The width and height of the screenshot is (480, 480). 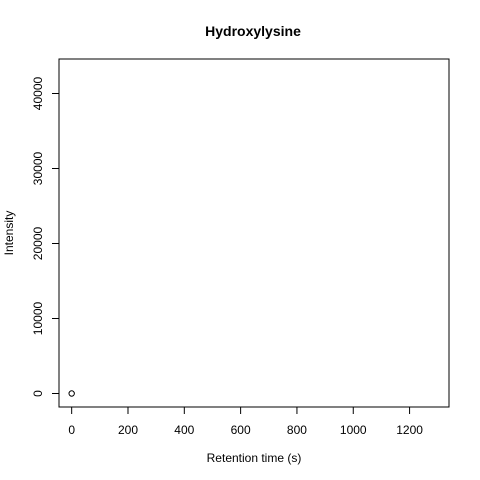 What do you see at coordinates (409, 430) in the screenshot?
I see `x-tick-label: 1200` at bounding box center [409, 430].